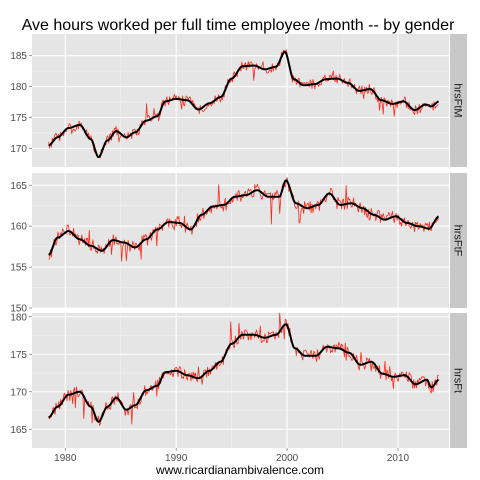  What do you see at coordinates (239, 470) in the screenshot?
I see `x-axis-label: www.ricardianambivalence.com` at bounding box center [239, 470].